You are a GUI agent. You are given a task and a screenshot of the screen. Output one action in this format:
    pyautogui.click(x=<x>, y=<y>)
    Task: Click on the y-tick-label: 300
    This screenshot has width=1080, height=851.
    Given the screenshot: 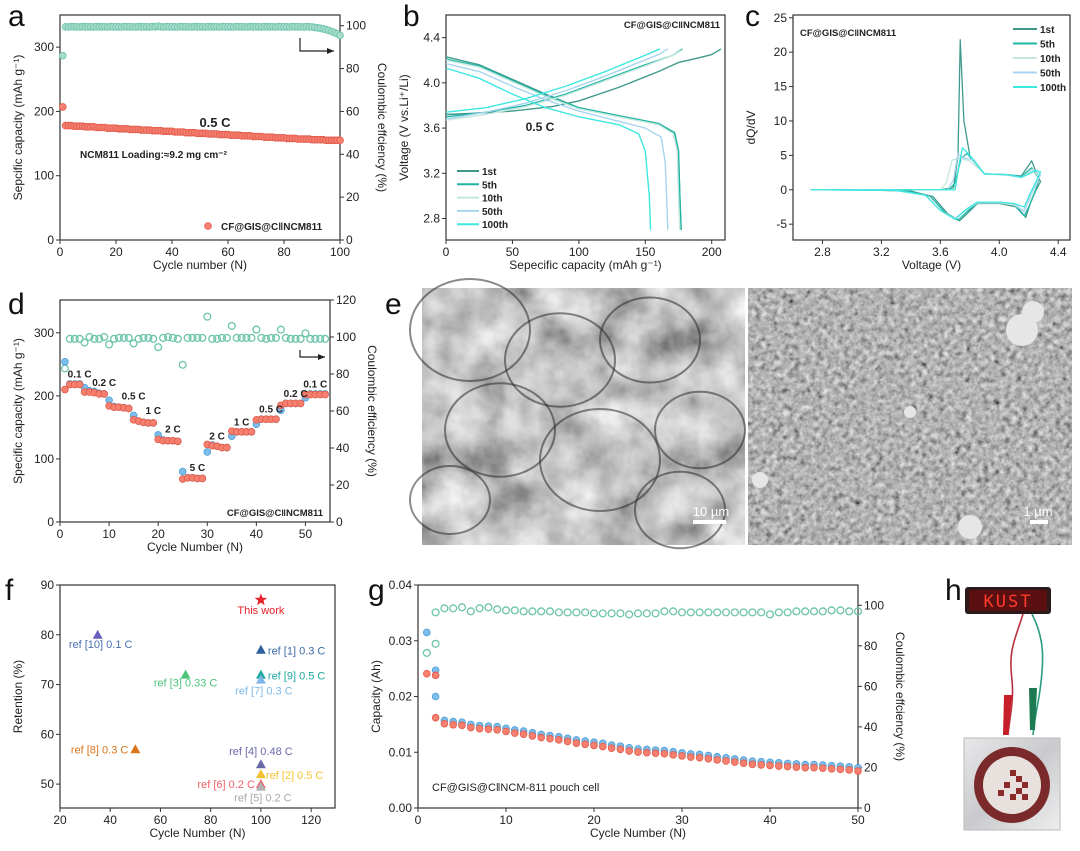 What is the action you would take?
    pyautogui.click(x=44, y=333)
    